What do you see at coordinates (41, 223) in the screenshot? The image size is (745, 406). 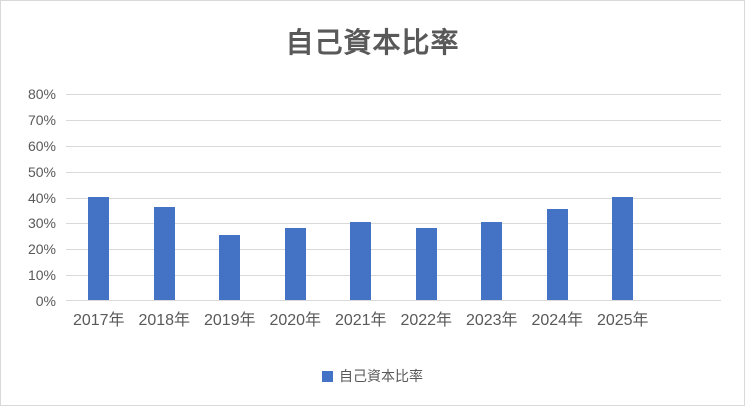 I see `y-tick-label: 30%` at bounding box center [41, 223].